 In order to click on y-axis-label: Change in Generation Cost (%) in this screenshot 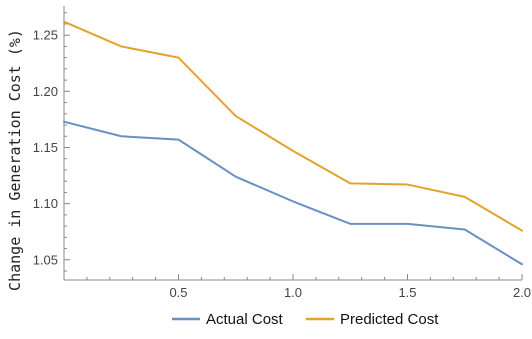, I will do `click(15, 160)`.